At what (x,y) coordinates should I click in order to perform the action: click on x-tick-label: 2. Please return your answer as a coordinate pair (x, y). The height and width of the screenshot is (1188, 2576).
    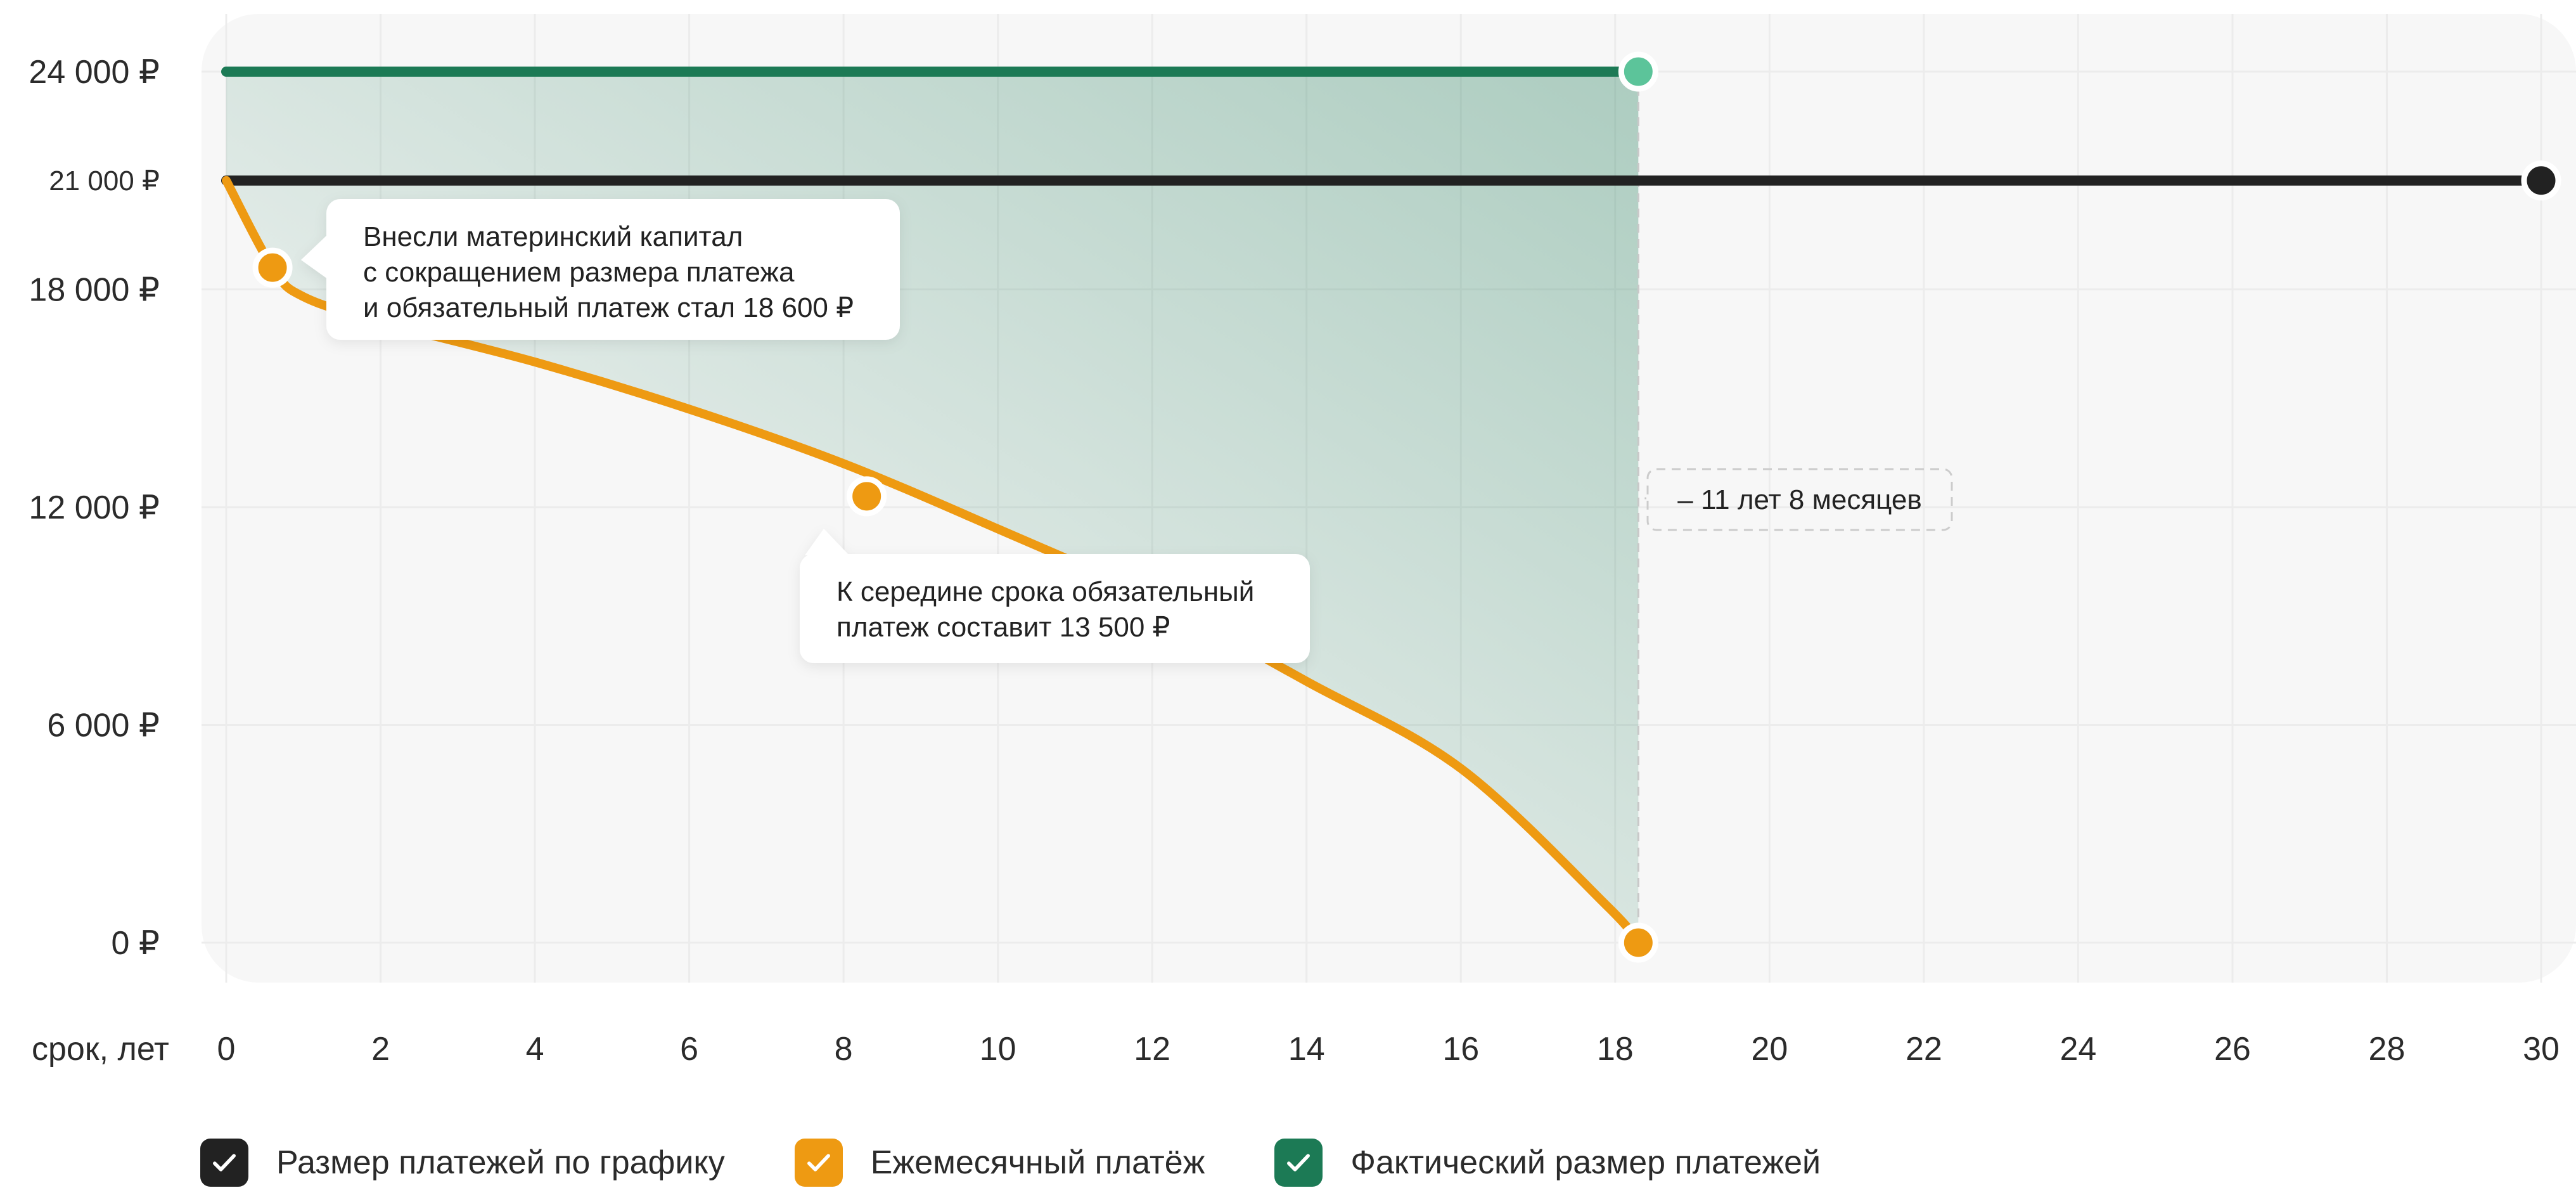
    Looking at the image, I should click on (380, 1049).